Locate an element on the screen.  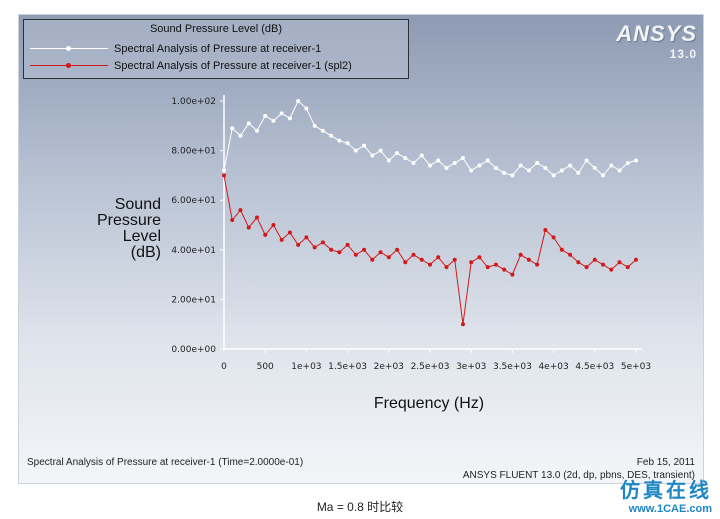
x-axis-label: Frequency (Hz) is located at coordinates (429, 403).